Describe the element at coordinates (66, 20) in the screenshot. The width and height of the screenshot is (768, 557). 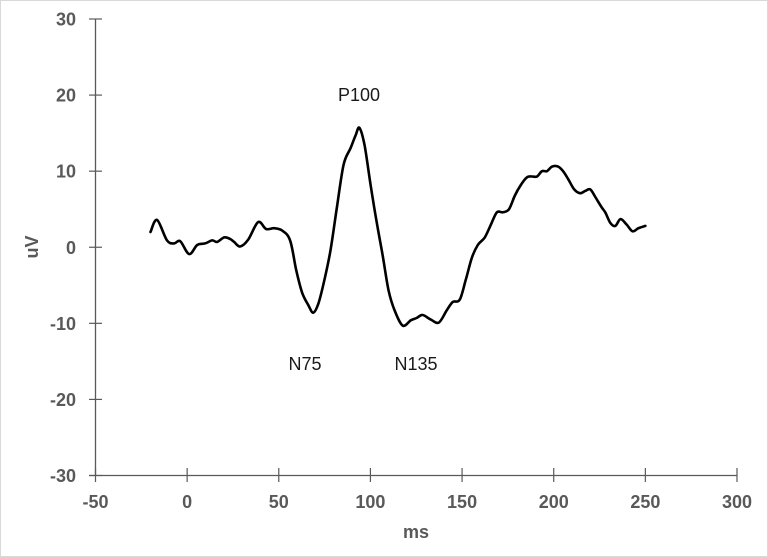
I see `y-tick-label: 30` at that location.